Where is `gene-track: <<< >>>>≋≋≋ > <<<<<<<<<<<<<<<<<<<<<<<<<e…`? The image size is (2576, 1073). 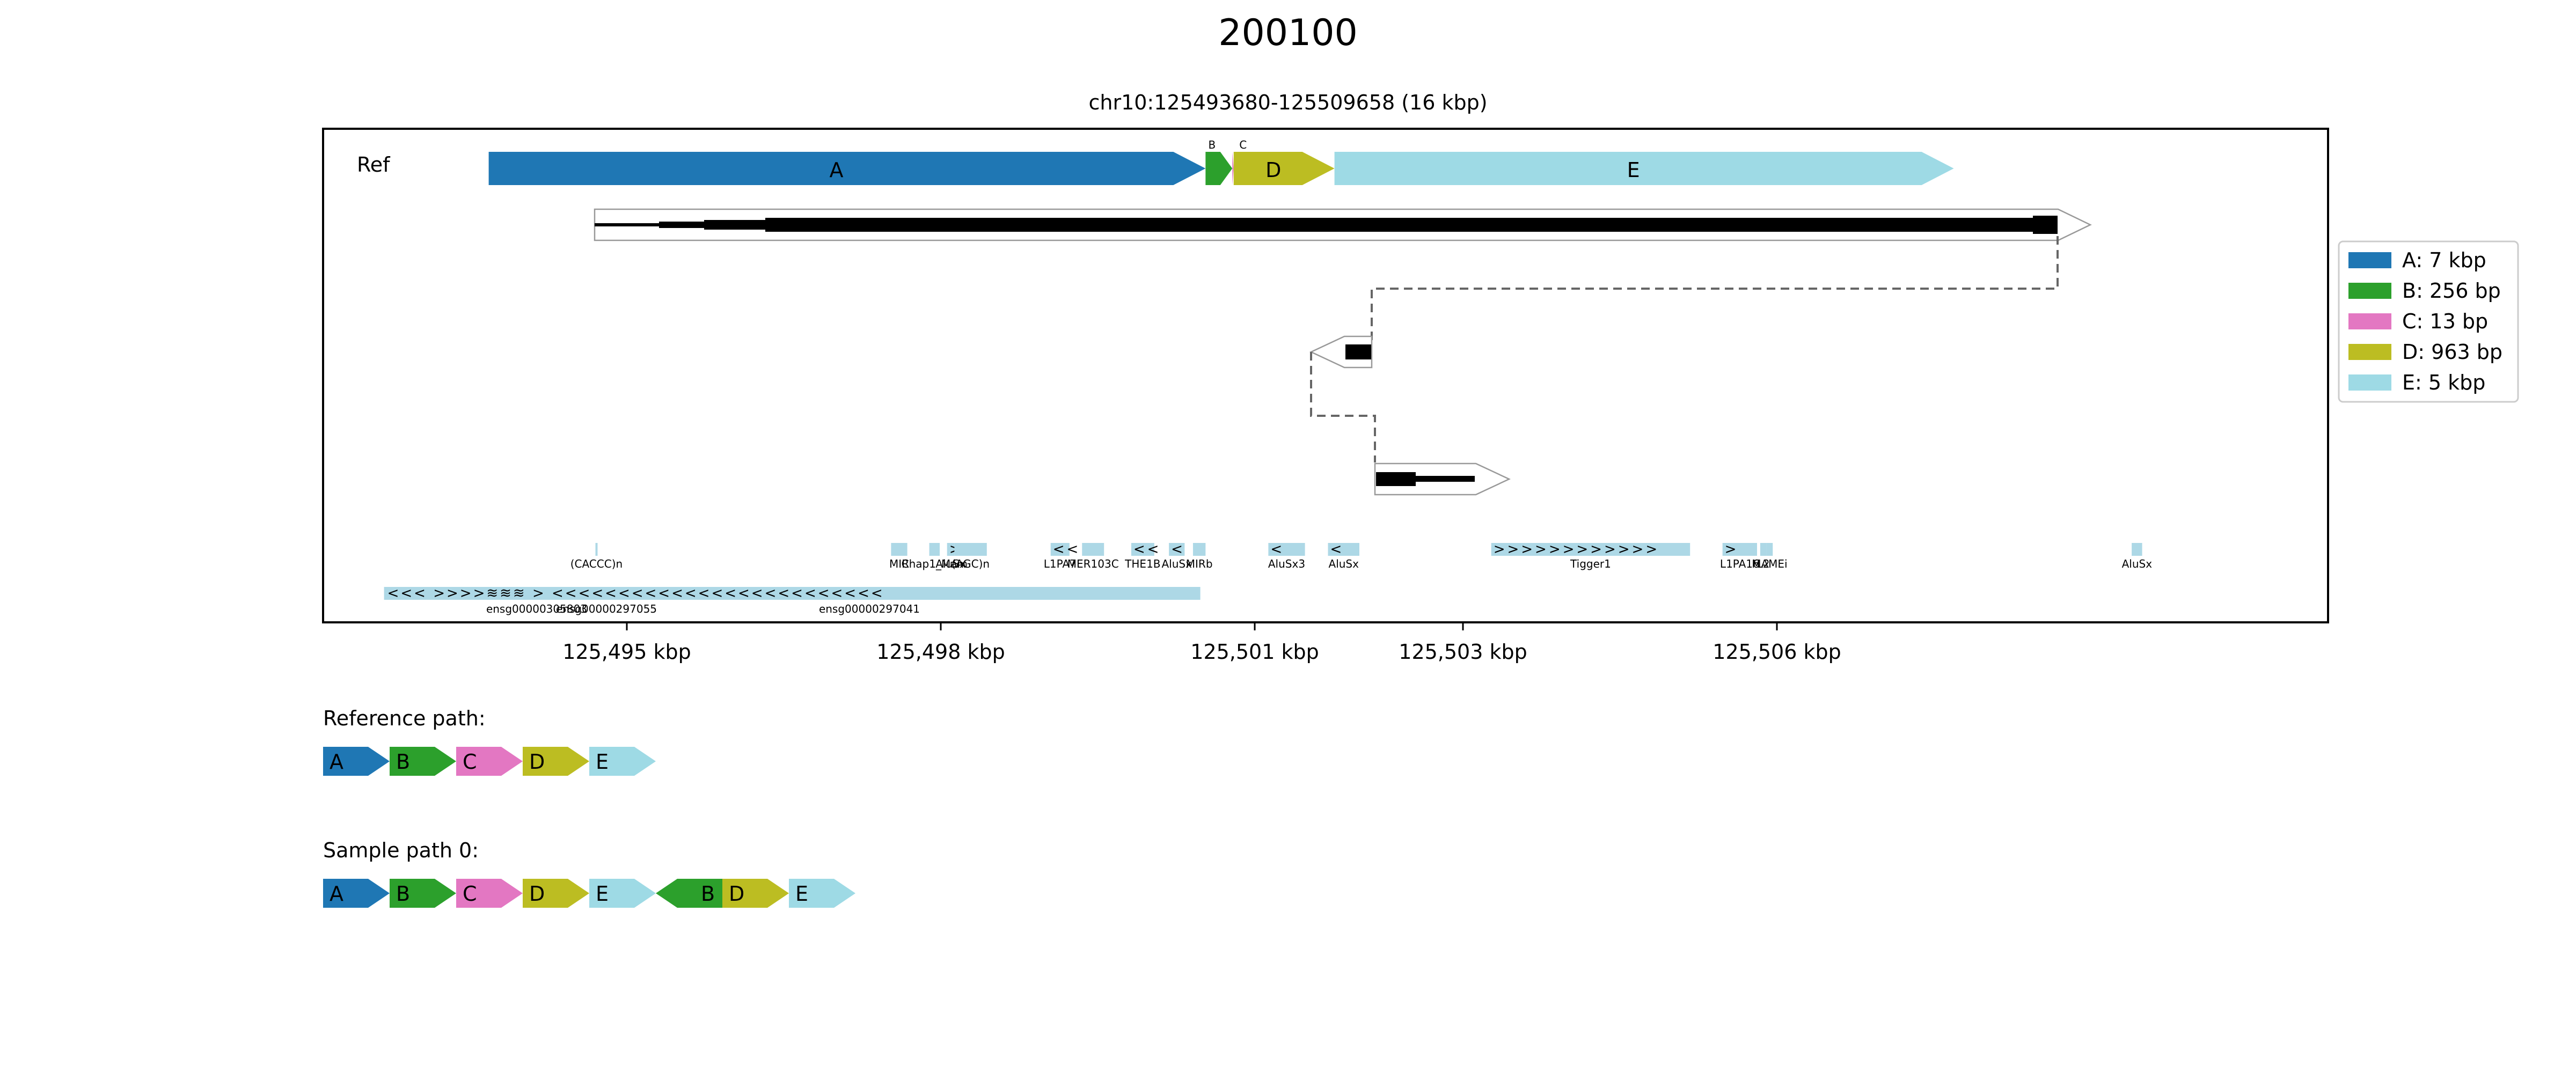 gene-track: <<< >>>>≋≋≋ > <<<<<<<<<<<<<<<<<<<<<<<<<e… is located at coordinates (792, 600).